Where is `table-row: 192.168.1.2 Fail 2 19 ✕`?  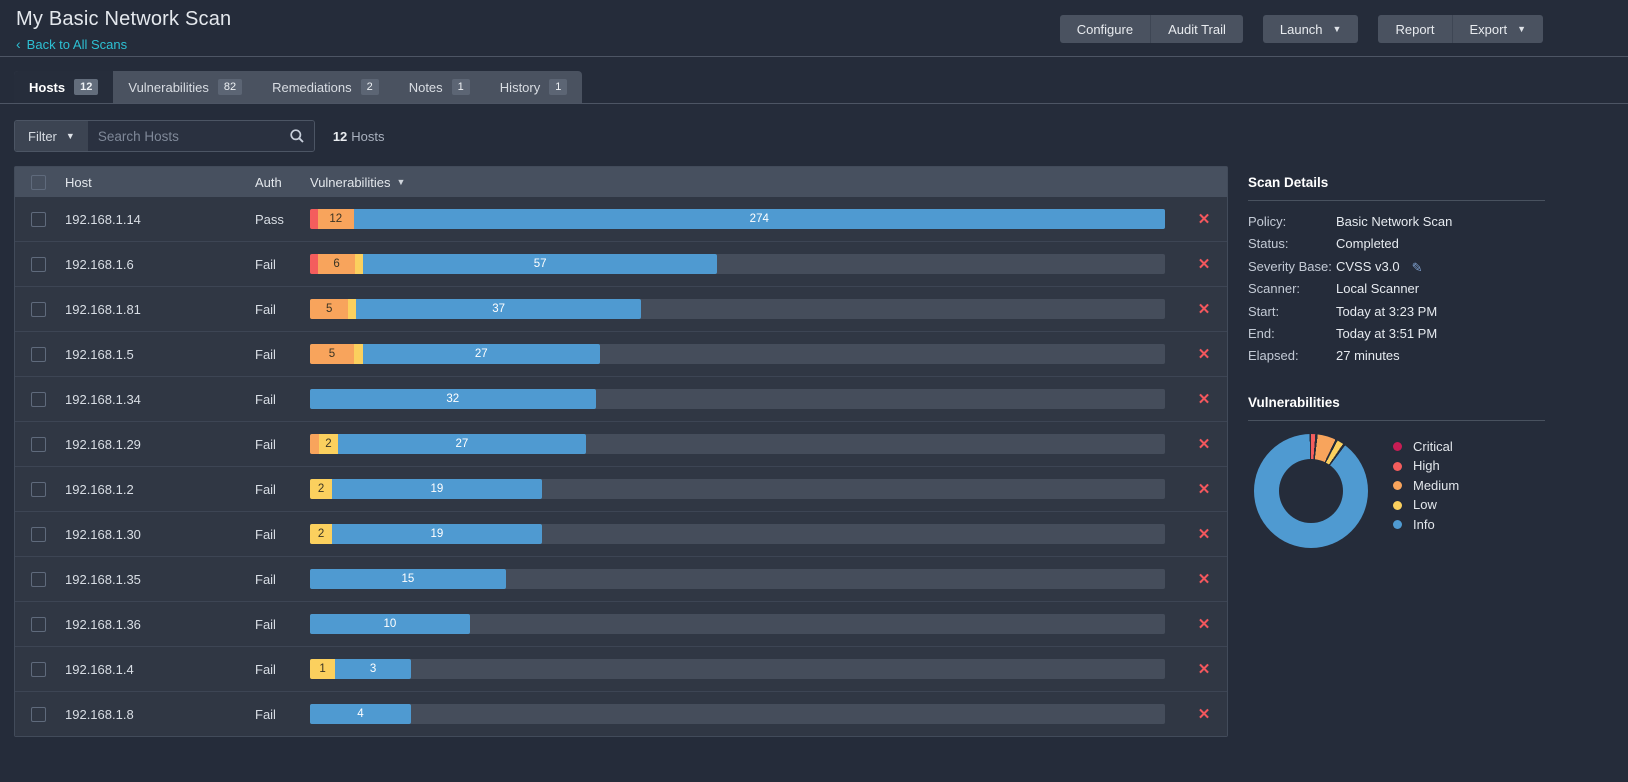 table-row: 192.168.1.2 Fail 2 19 ✕ is located at coordinates (621, 488).